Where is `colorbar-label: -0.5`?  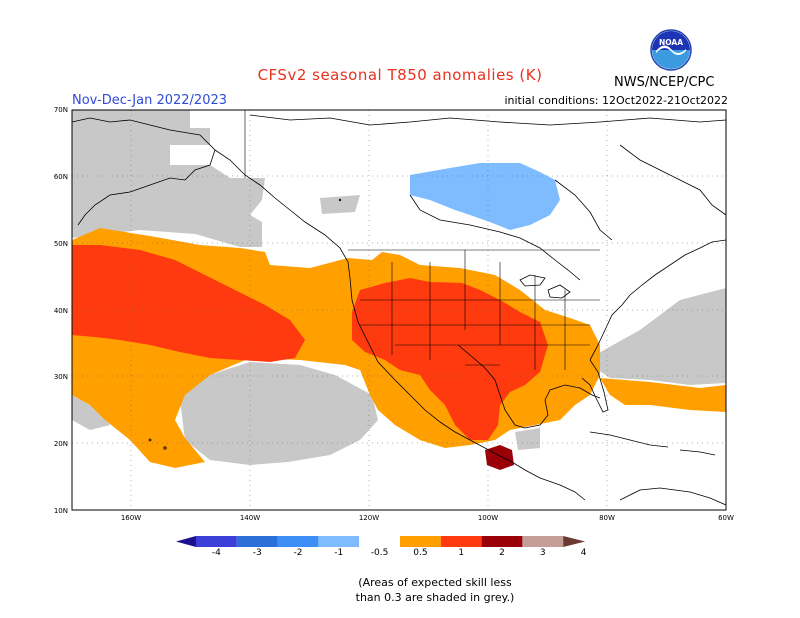
colorbar-label: -0.5 is located at coordinates (380, 553).